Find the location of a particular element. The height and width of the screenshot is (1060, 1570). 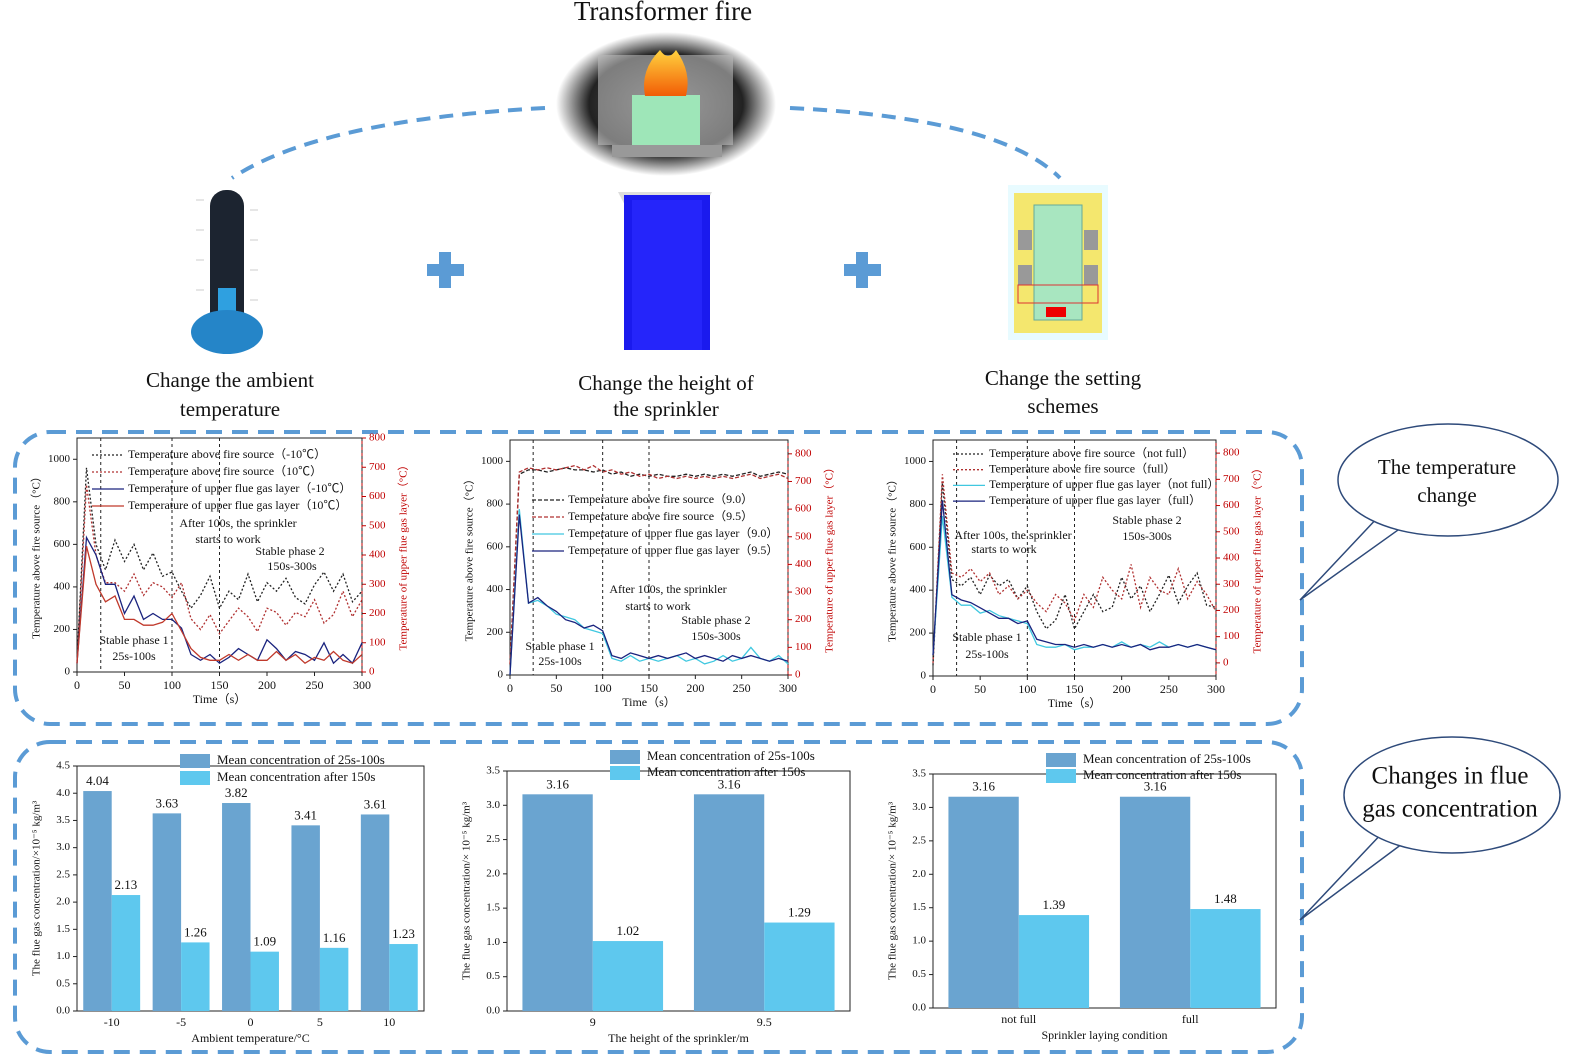

value-label: 1.23 is located at coordinates (403, 933).